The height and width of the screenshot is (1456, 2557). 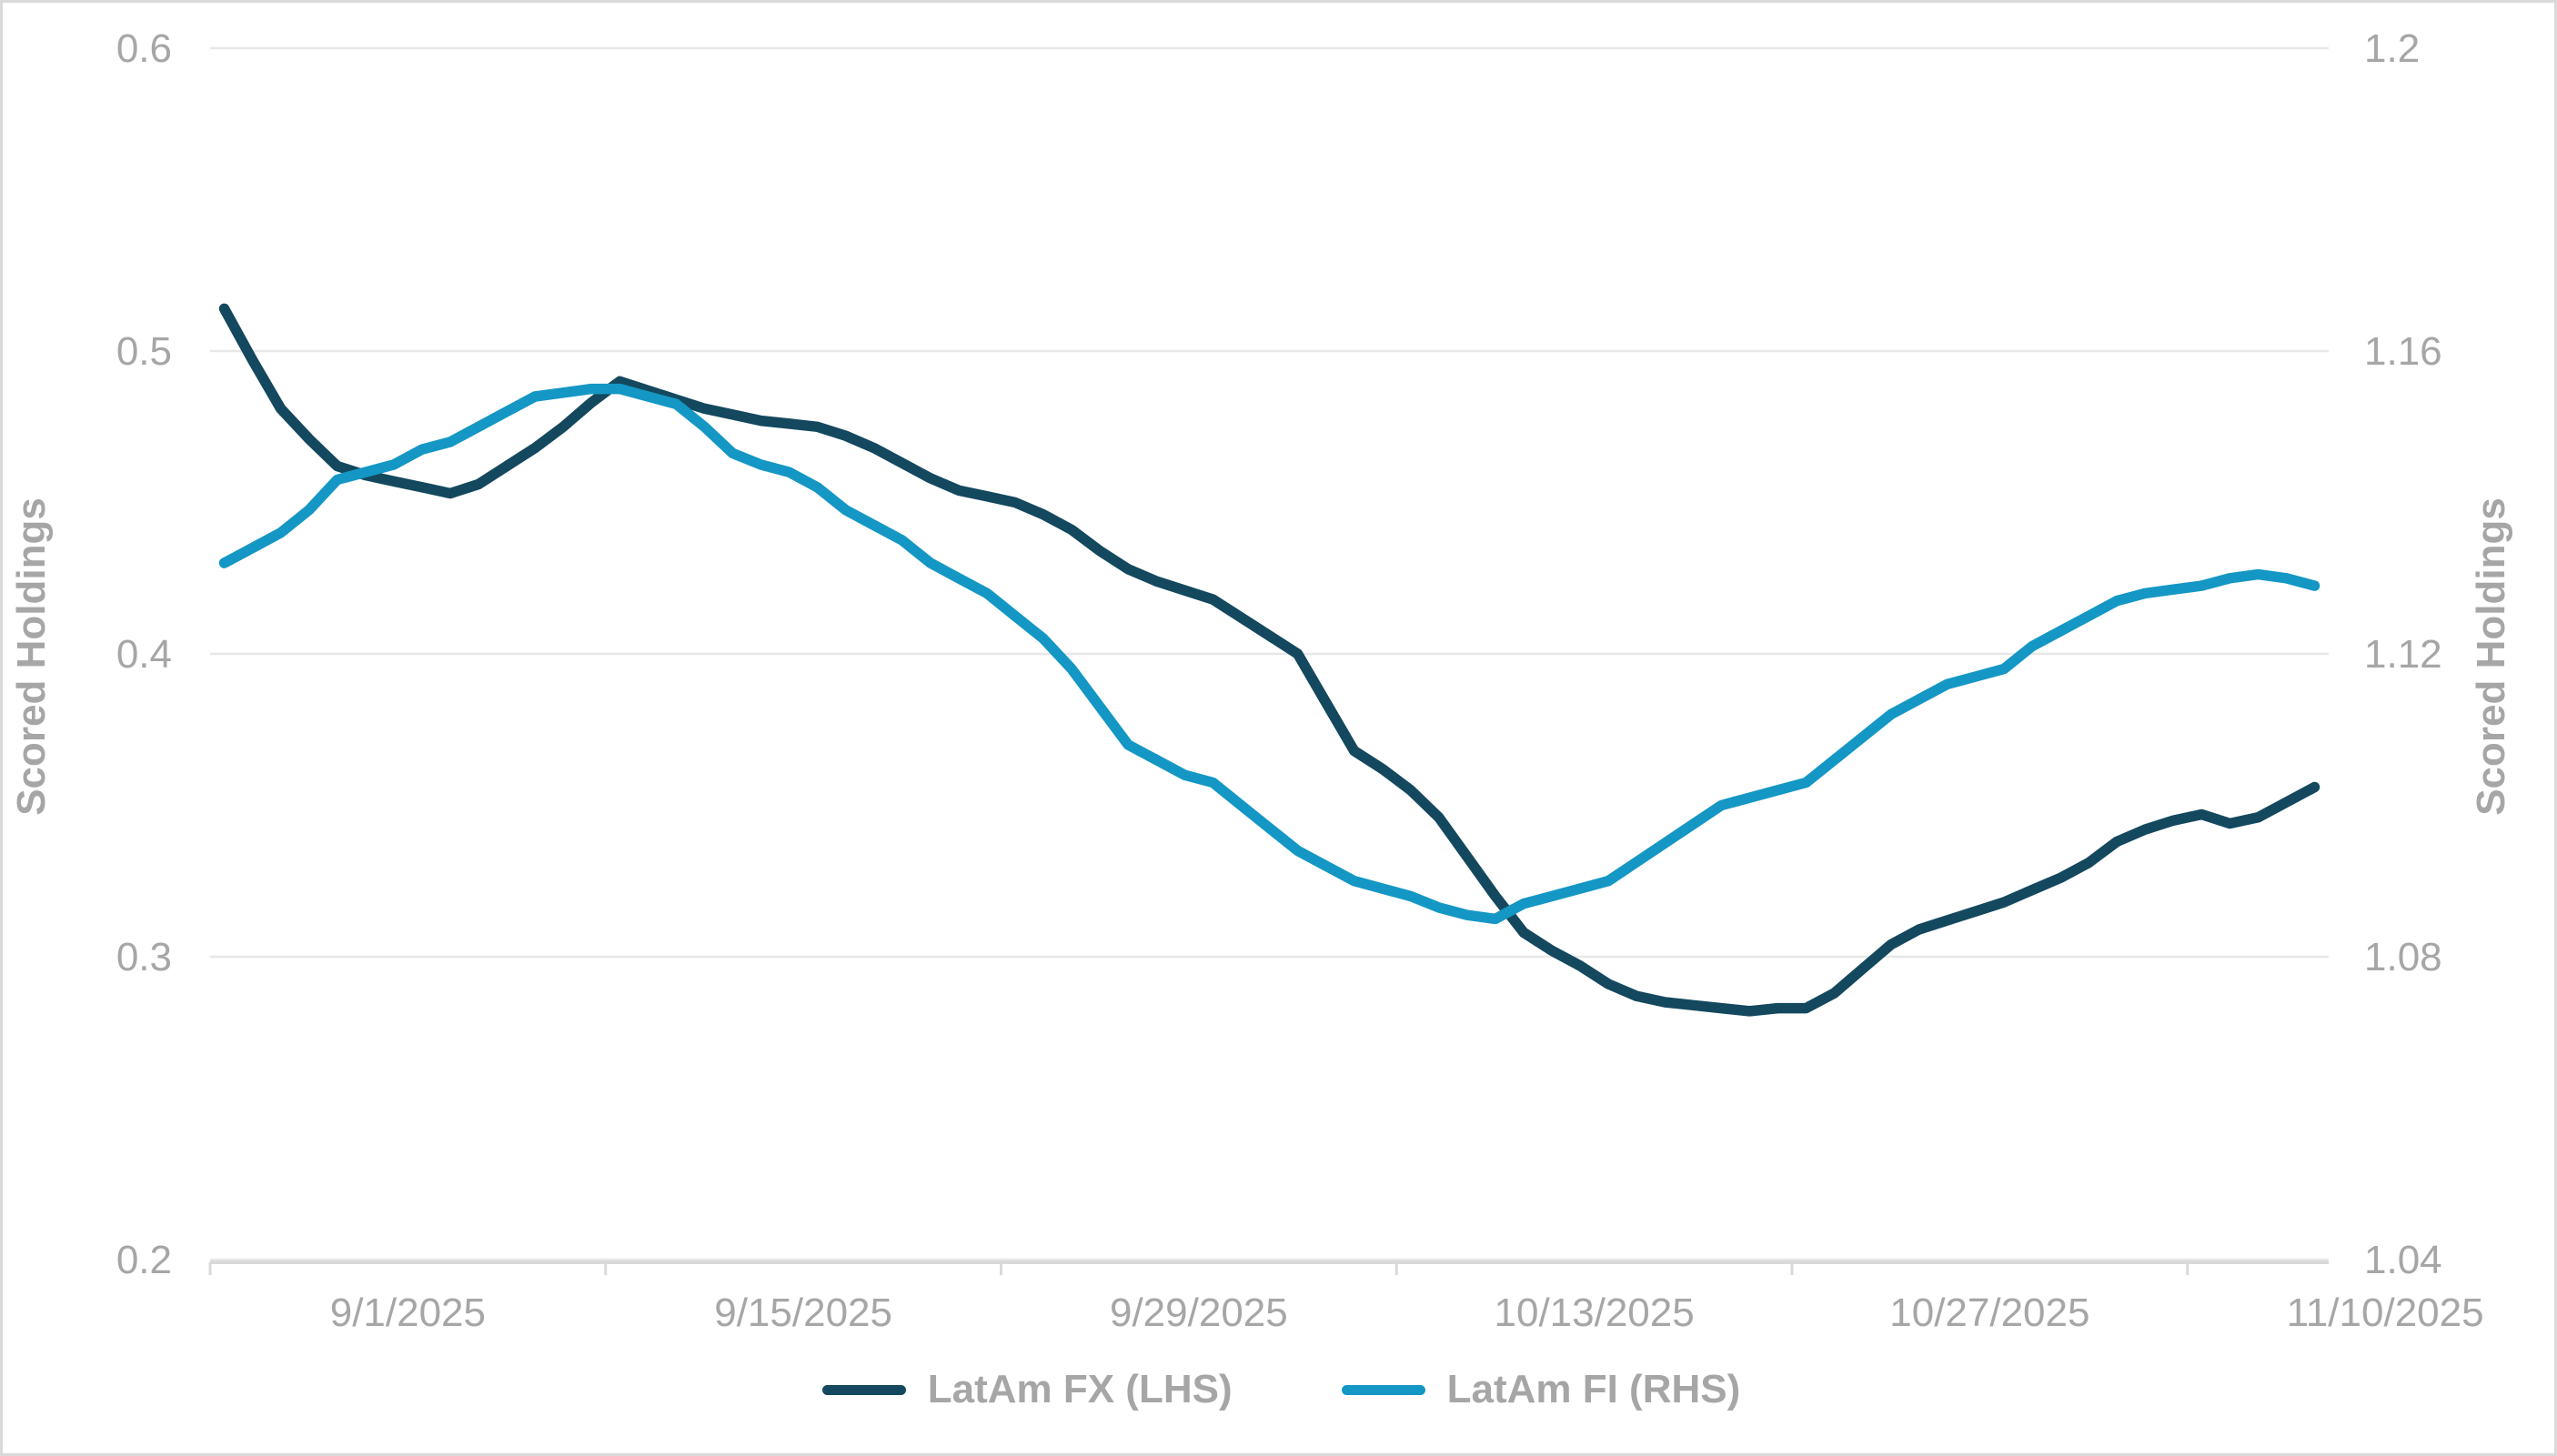 What do you see at coordinates (2403, 655) in the screenshot?
I see `right-axis-tick-label: 1.12` at bounding box center [2403, 655].